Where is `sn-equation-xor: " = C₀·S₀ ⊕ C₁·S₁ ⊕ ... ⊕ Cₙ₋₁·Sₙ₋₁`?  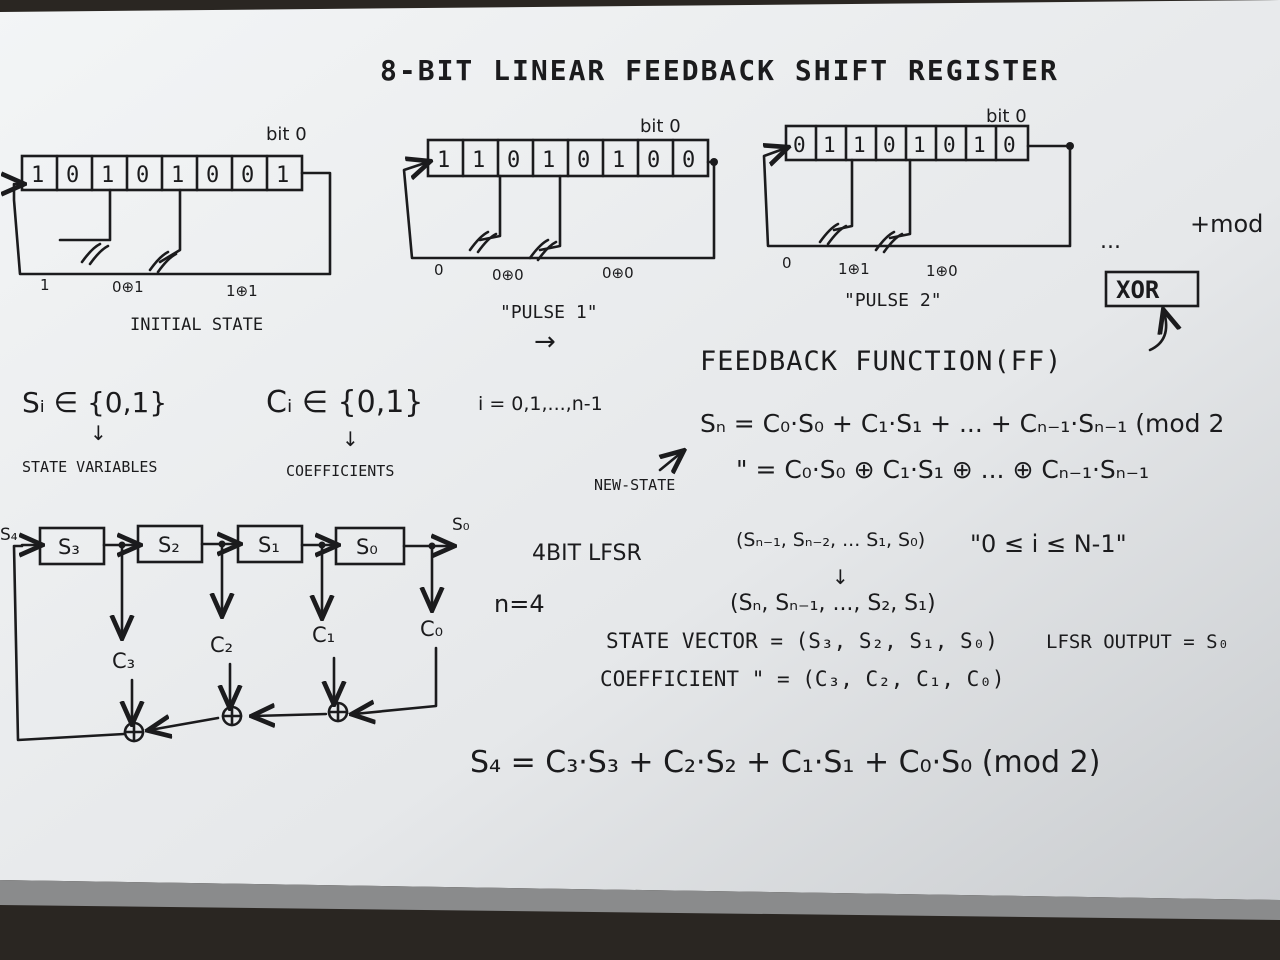 sn-equation-xor: " = C₀·S₀ ⊕ C₁·S₁ ⊕ ... ⊕ Cₙ₋₁·Sₙ₋₁ is located at coordinates (942, 469).